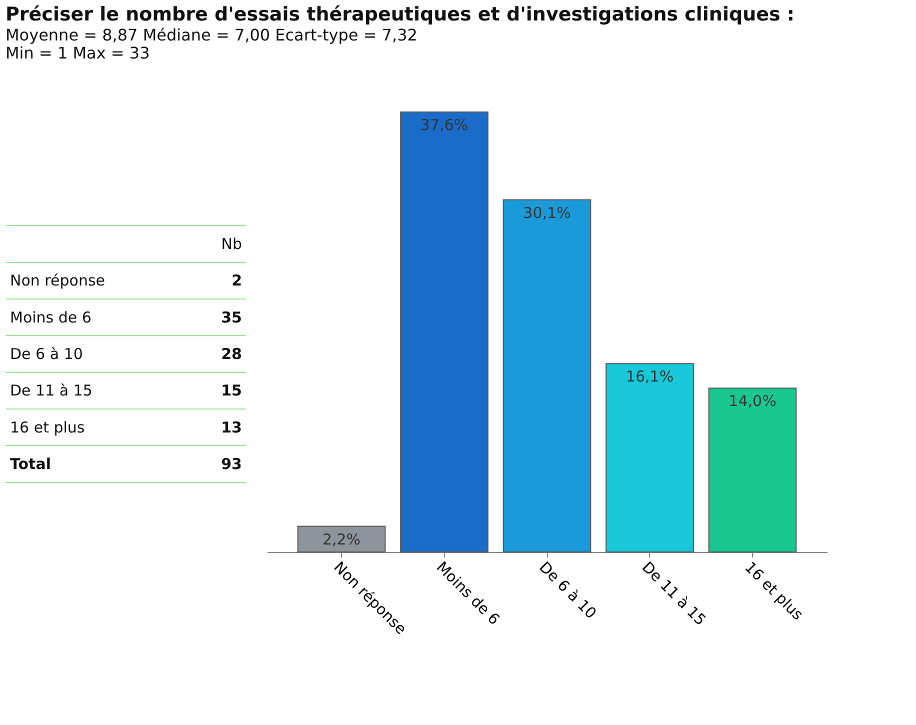 The width and height of the screenshot is (916, 725). What do you see at coordinates (231, 317) in the screenshot?
I see `text: 35` at bounding box center [231, 317].